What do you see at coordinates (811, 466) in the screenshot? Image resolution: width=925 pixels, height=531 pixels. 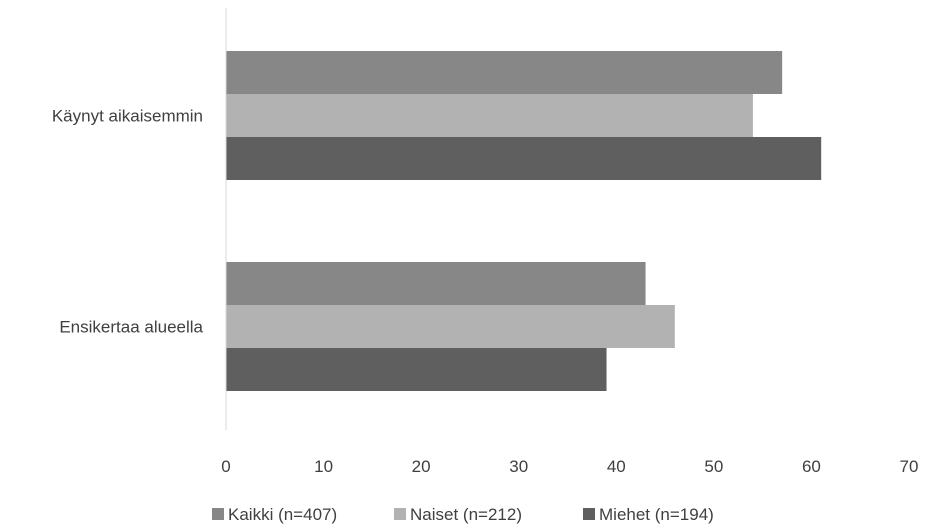 I see `x-tick-label: 60` at bounding box center [811, 466].